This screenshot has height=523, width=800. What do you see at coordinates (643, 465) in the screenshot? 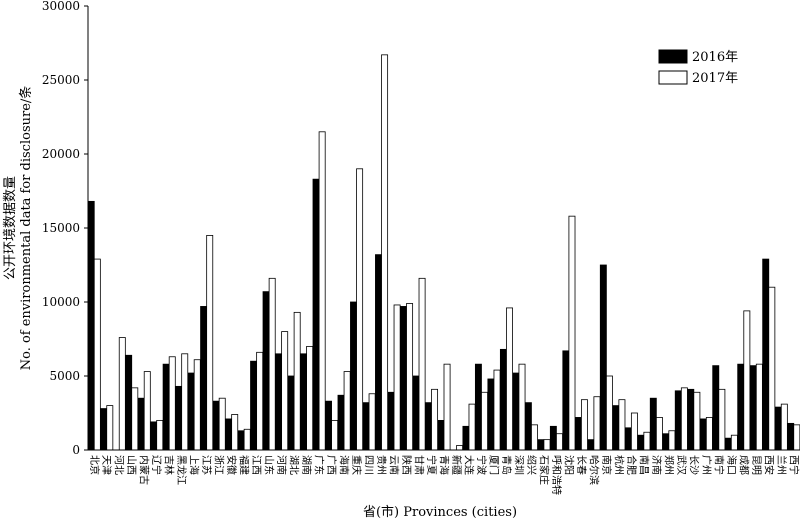
I see `x-tick-label: 南昌` at bounding box center [643, 465].